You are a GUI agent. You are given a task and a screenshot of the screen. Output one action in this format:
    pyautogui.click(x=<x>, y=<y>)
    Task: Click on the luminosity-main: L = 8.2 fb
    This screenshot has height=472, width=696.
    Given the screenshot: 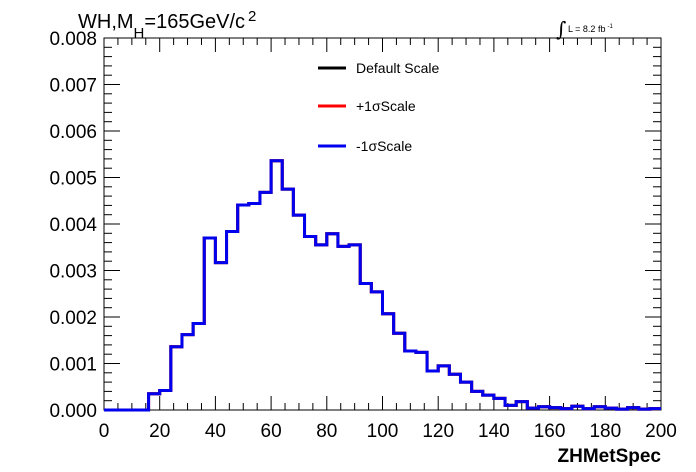 What is the action you would take?
    pyautogui.click(x=586, y=29)
    